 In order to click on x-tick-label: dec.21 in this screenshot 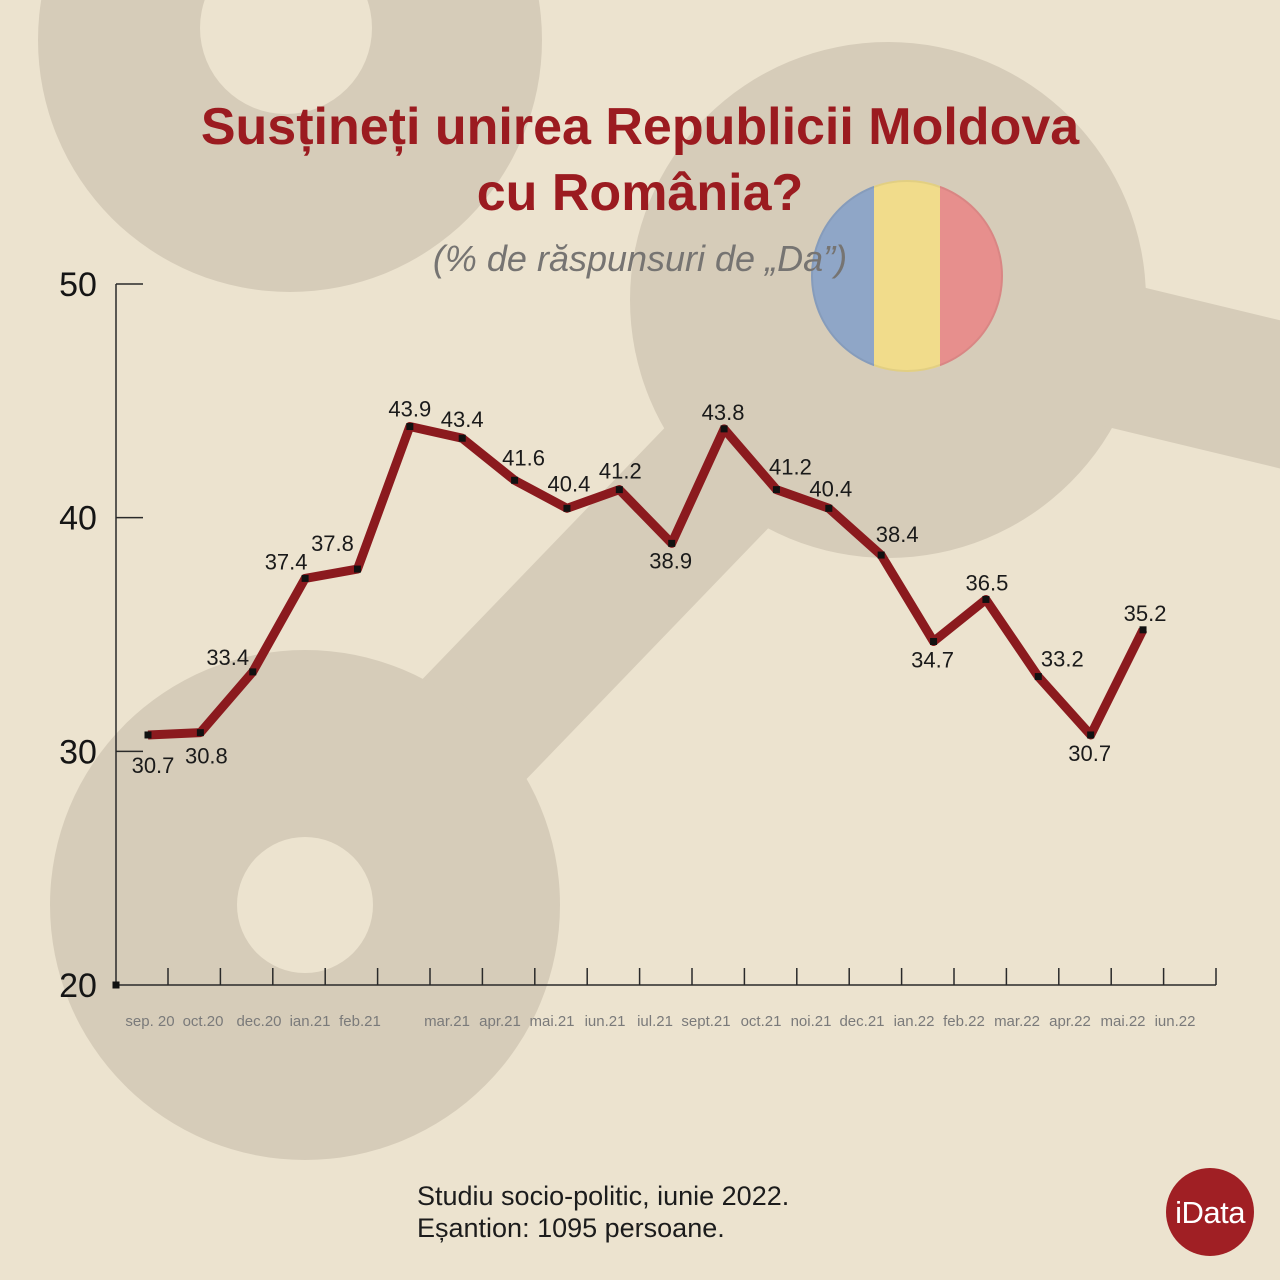, I will do `click(861, 1021)`.